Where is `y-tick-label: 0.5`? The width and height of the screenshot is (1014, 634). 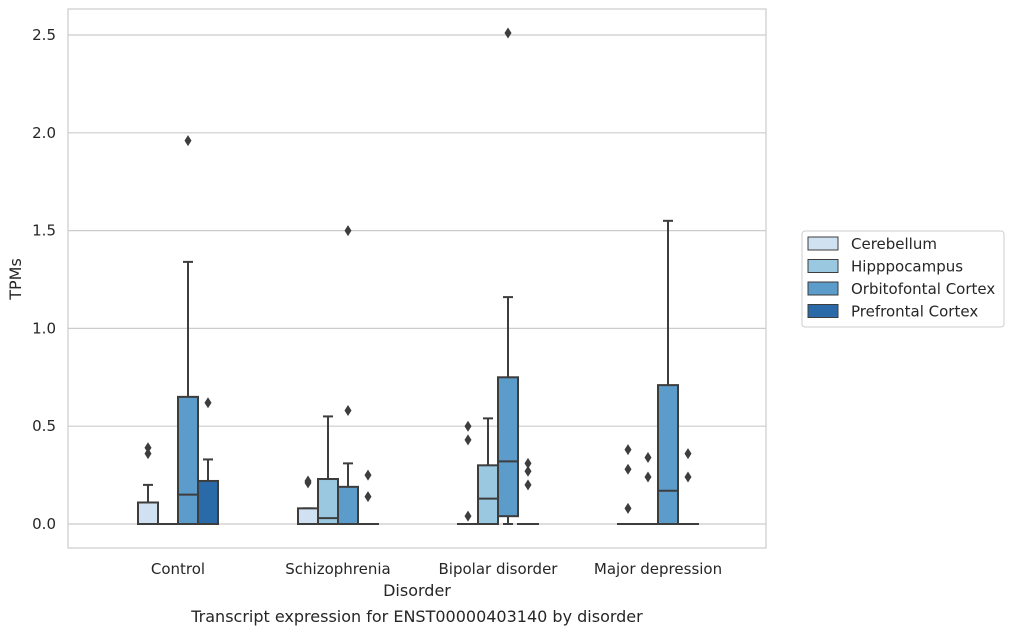 y-tick-label: 0.5 is located at coordinates (44, 426).